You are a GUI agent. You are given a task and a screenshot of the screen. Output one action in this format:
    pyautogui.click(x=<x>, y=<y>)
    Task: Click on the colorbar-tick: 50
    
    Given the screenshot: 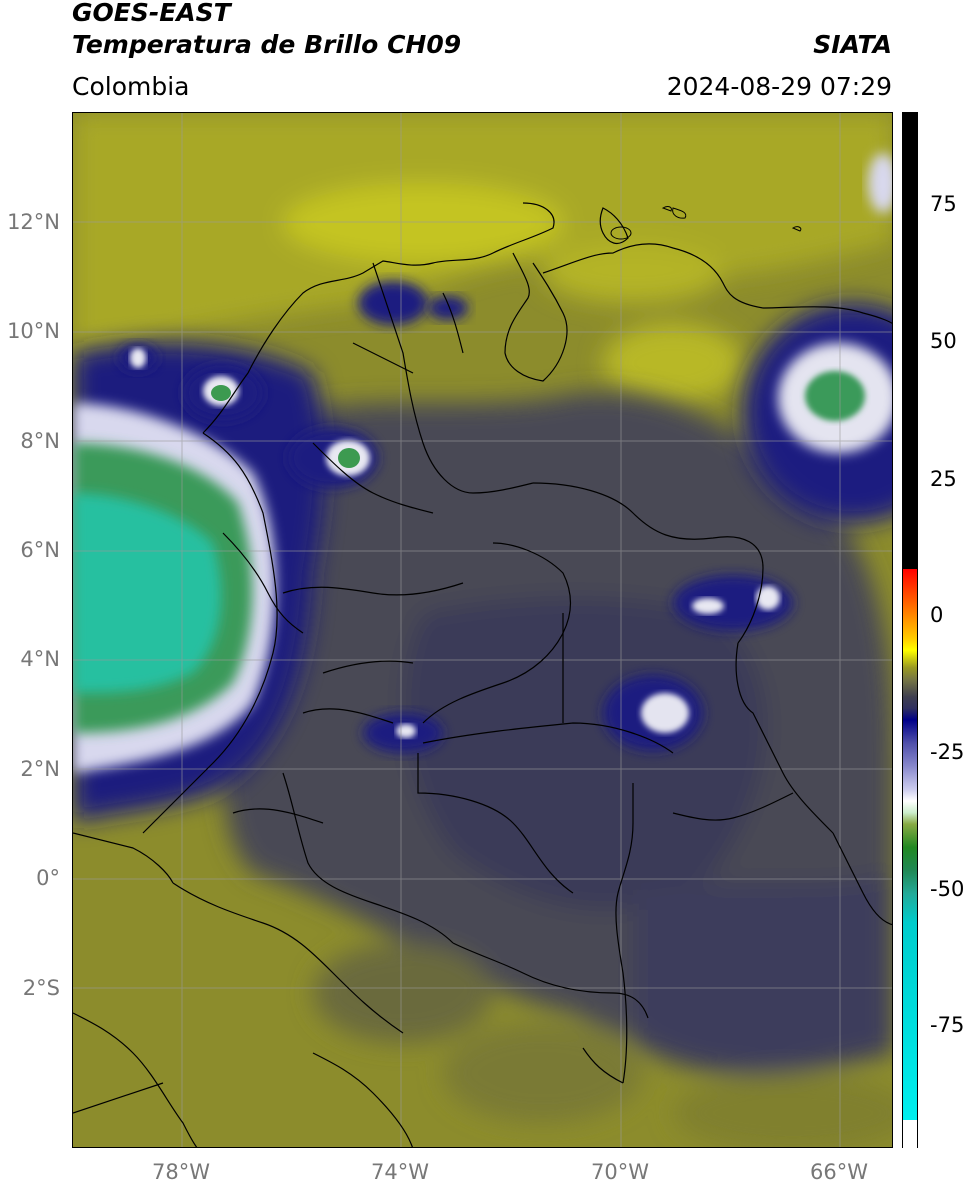 What is the action you would take?
    pyautogui.click(x=943, y=341)
    